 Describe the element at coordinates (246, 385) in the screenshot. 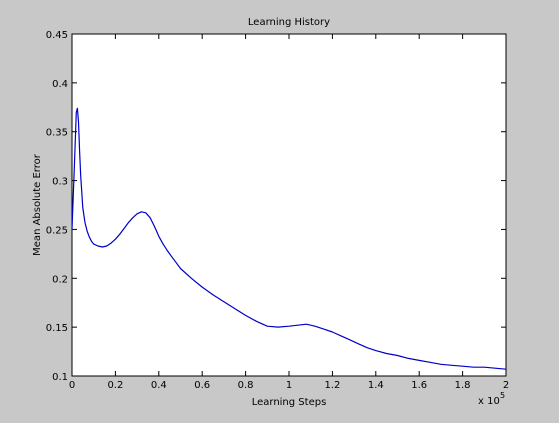

I see `x-tick-label: 0.8` at that location.